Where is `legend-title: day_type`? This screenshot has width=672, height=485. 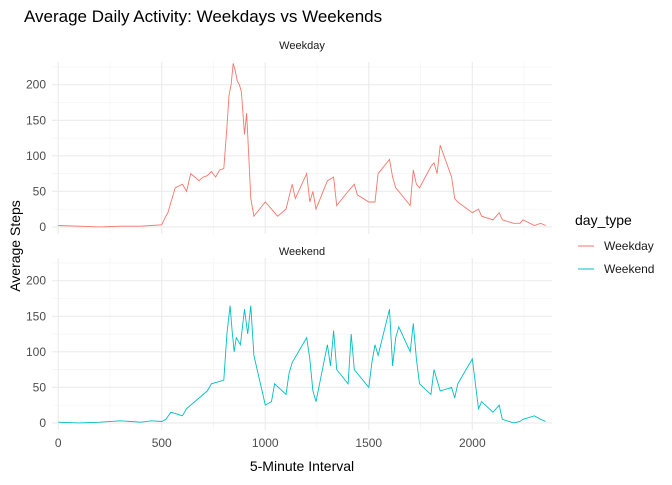 legend-title: day_type is located at coordinates (603, 220).